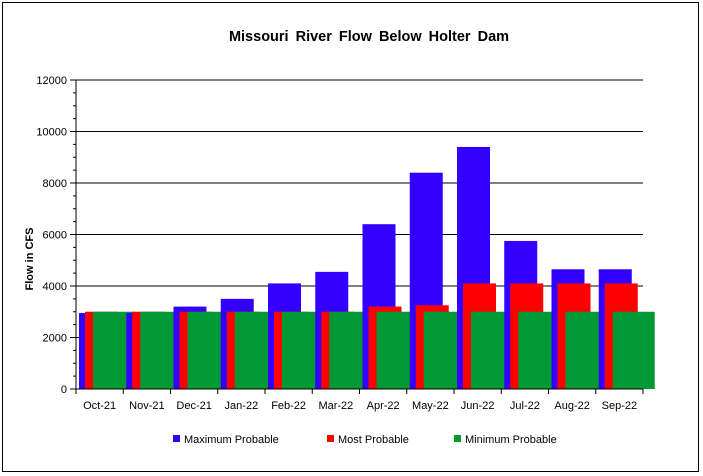  Describe the element at coordinates (64, 390) in the screenshot. I see `y-tick-label: 0` at that location.